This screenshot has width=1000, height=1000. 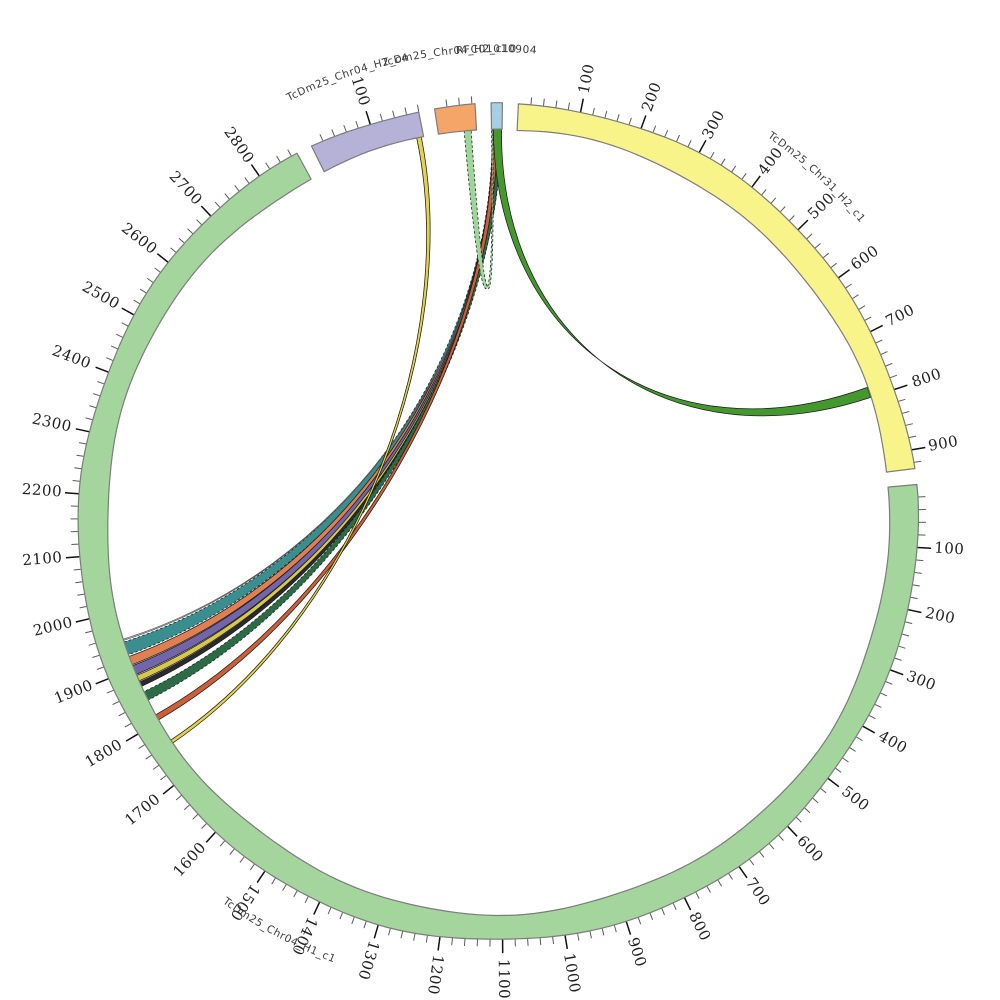 I want to click on tick-label: 800, so click(x=700, y=926).